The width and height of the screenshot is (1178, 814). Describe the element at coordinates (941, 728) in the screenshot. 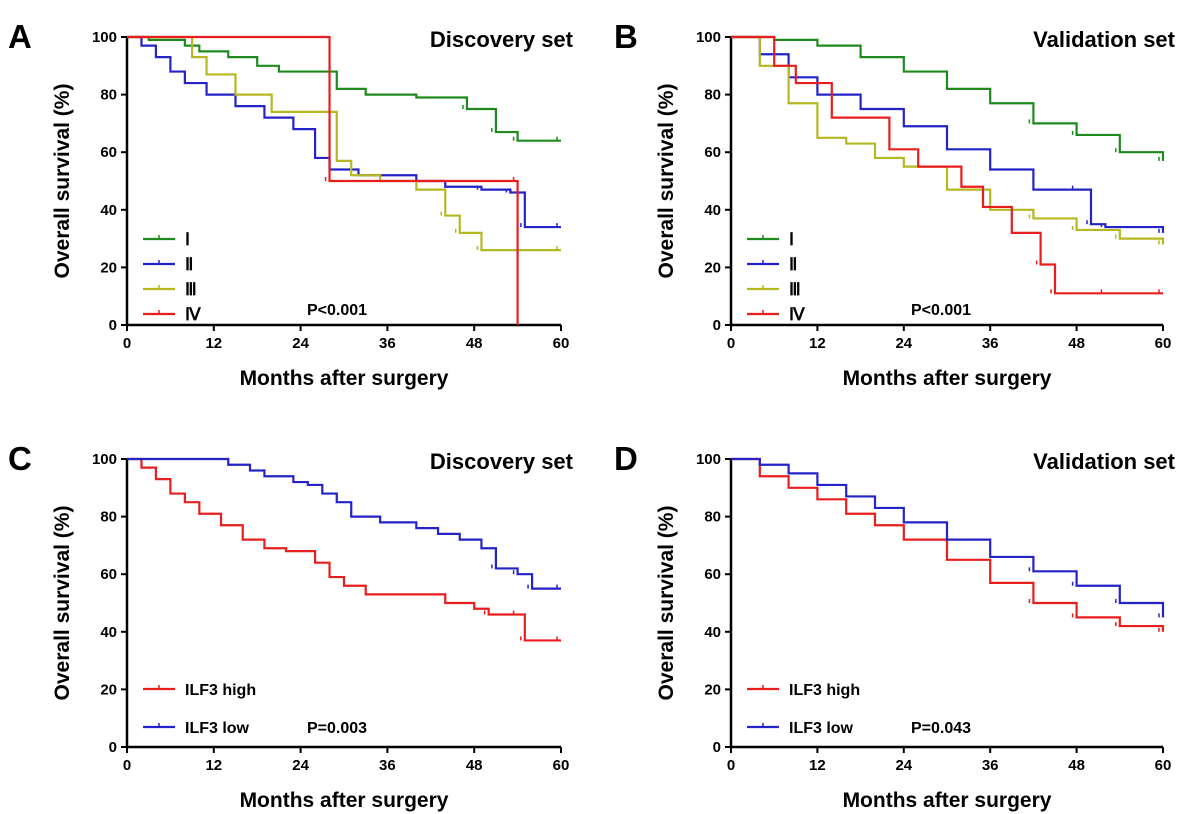

I see `p-value: P=0.043` at that location.